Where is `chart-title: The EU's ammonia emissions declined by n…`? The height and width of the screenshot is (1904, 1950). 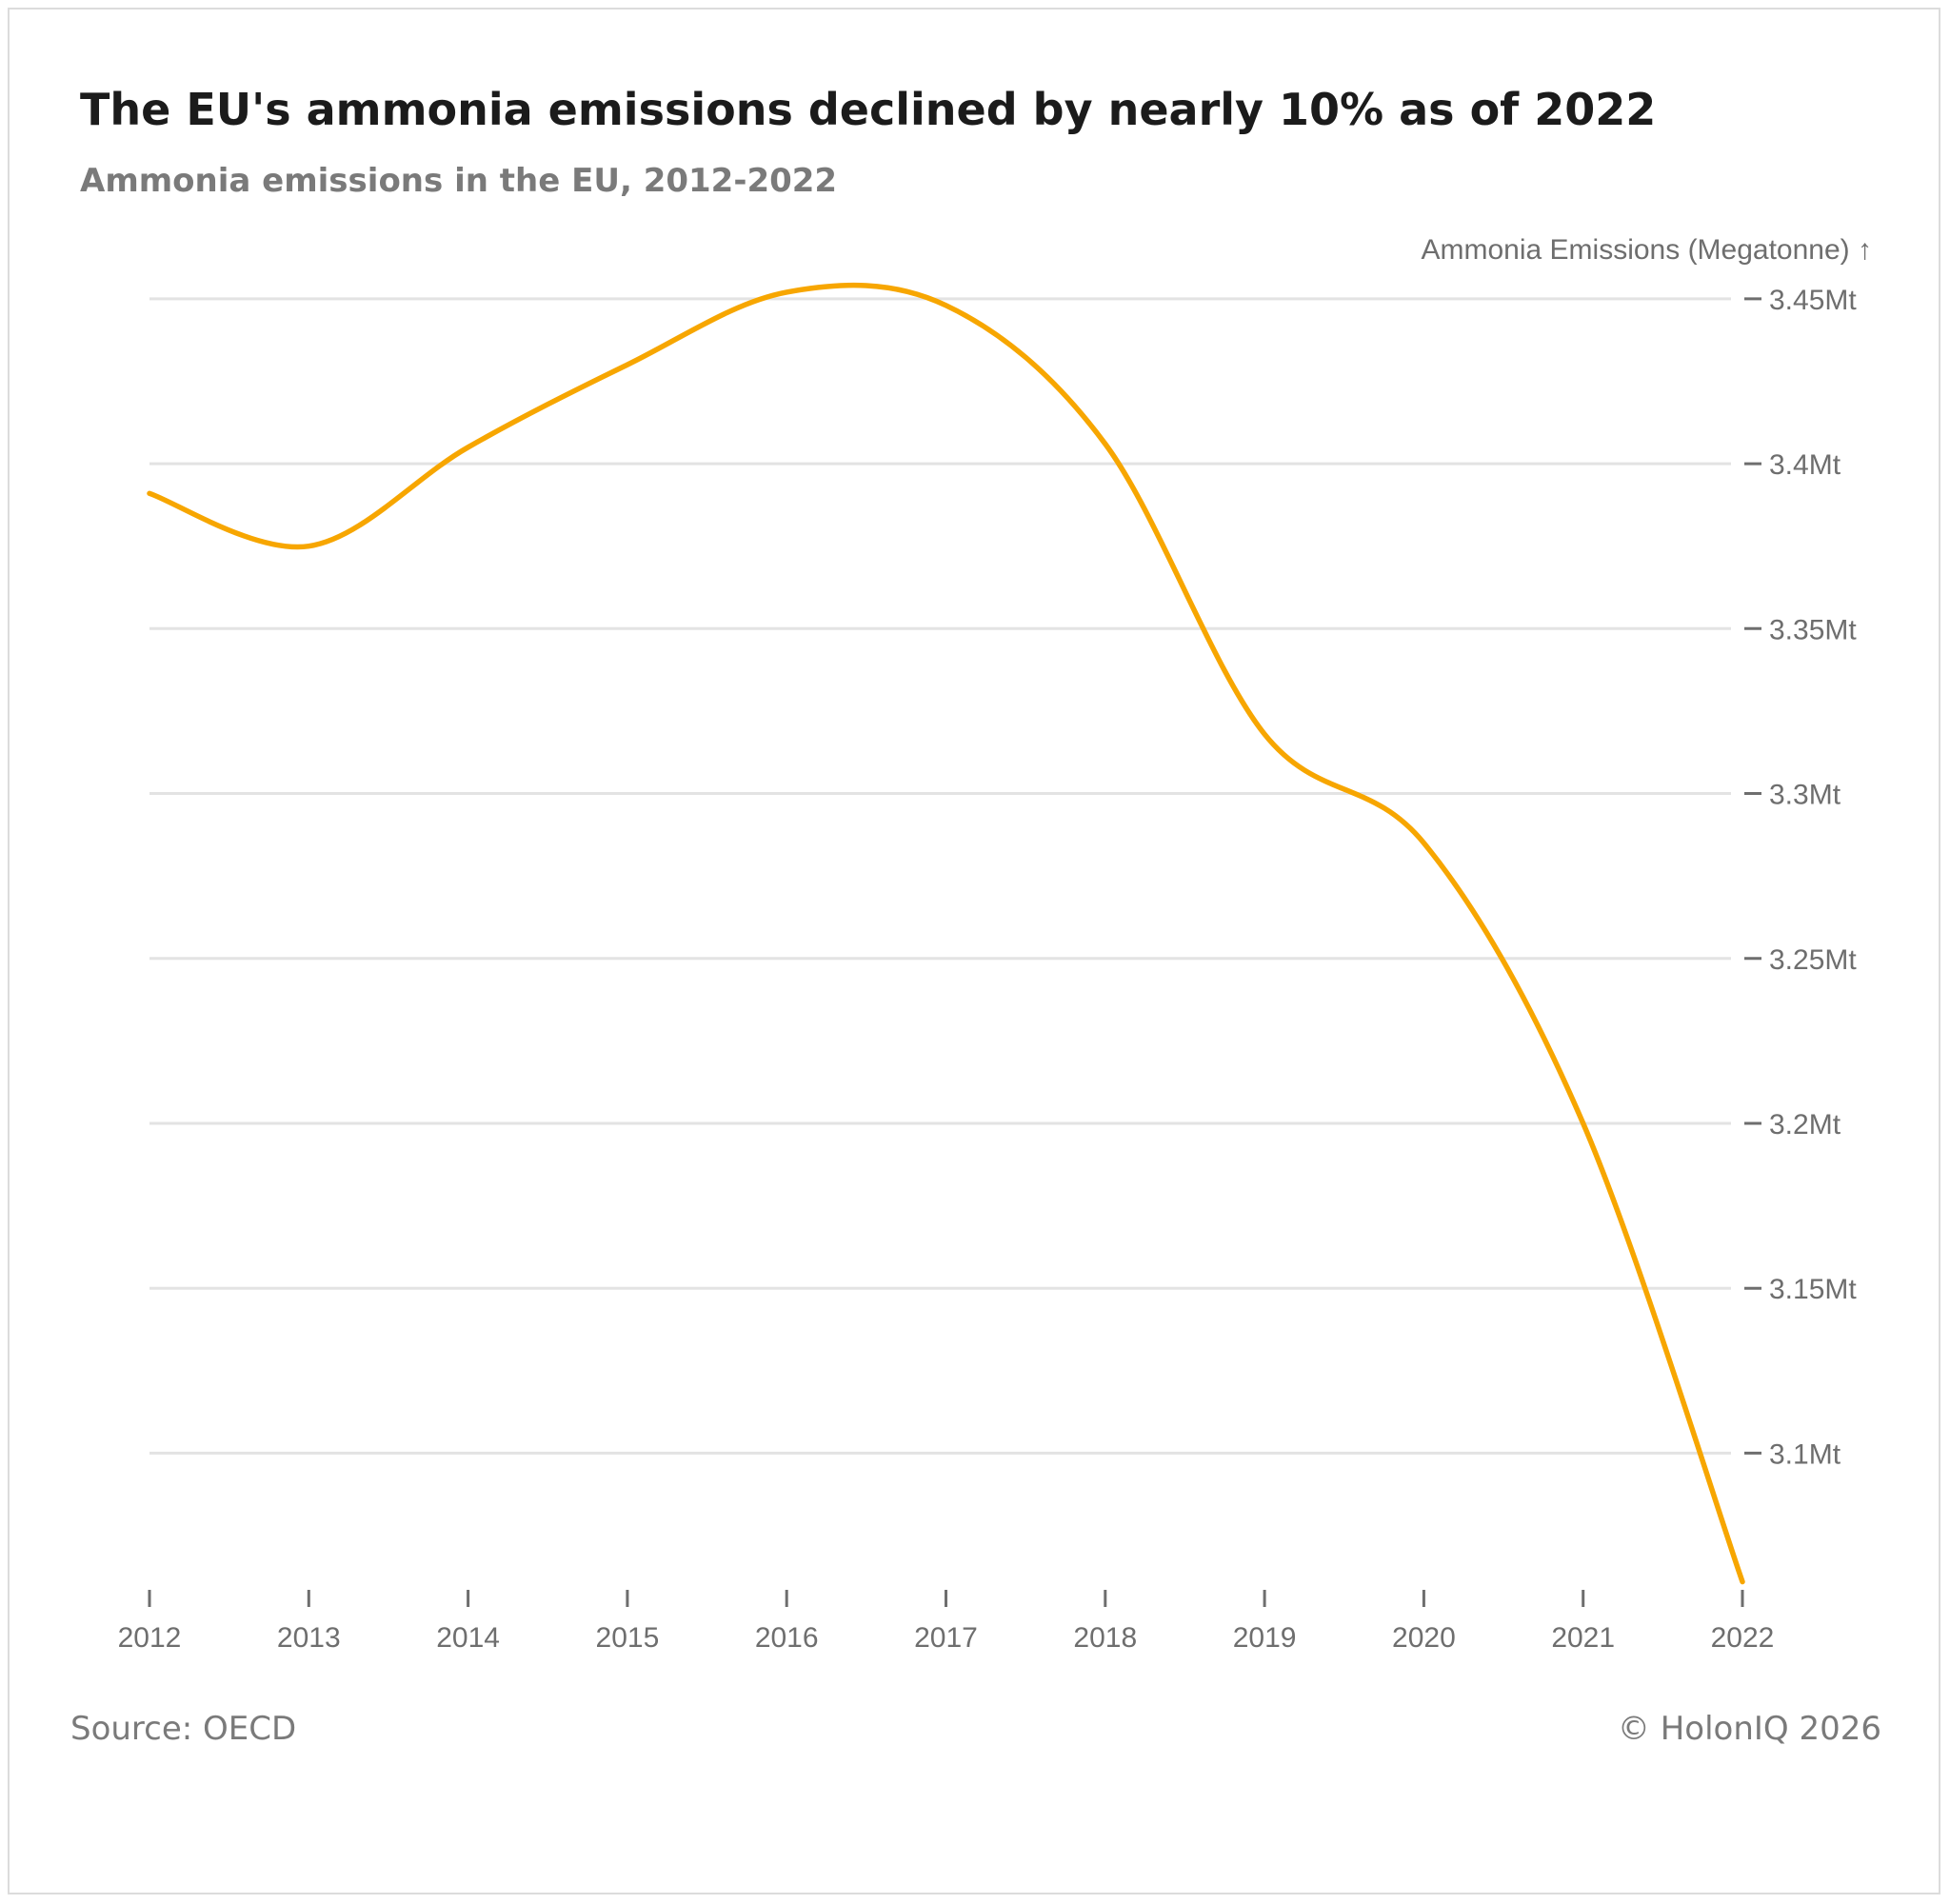
chart-title: The EU's ammonia emissions declined by n… is located at coordinates (868, 109).